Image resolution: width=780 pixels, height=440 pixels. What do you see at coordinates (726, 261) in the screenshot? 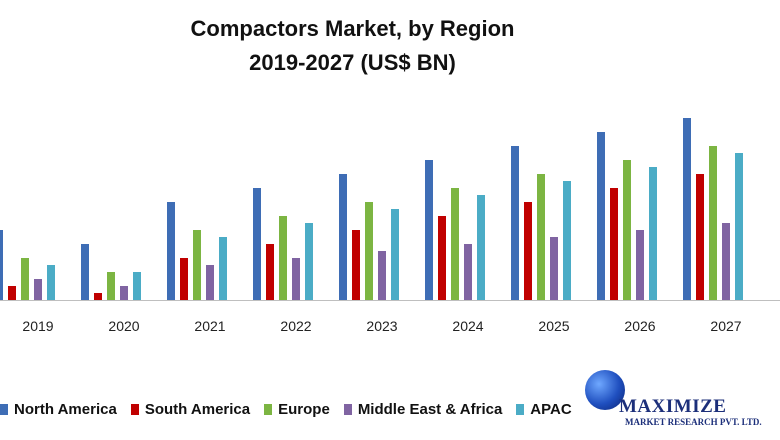
I see `bar-middle-east-africa-2027` at bounding box center [726, 261].